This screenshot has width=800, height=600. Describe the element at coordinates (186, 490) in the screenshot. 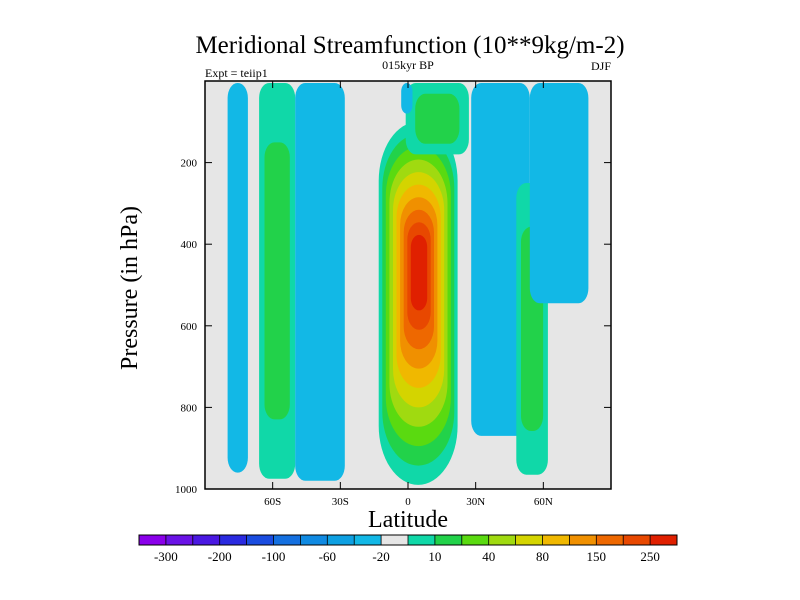

I see `y-tick-label: 1000` at that location.